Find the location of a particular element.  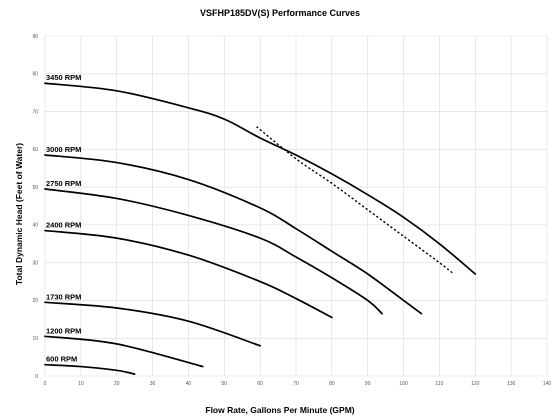

x-tick-label: 40 is located at coordinates (189, 384).